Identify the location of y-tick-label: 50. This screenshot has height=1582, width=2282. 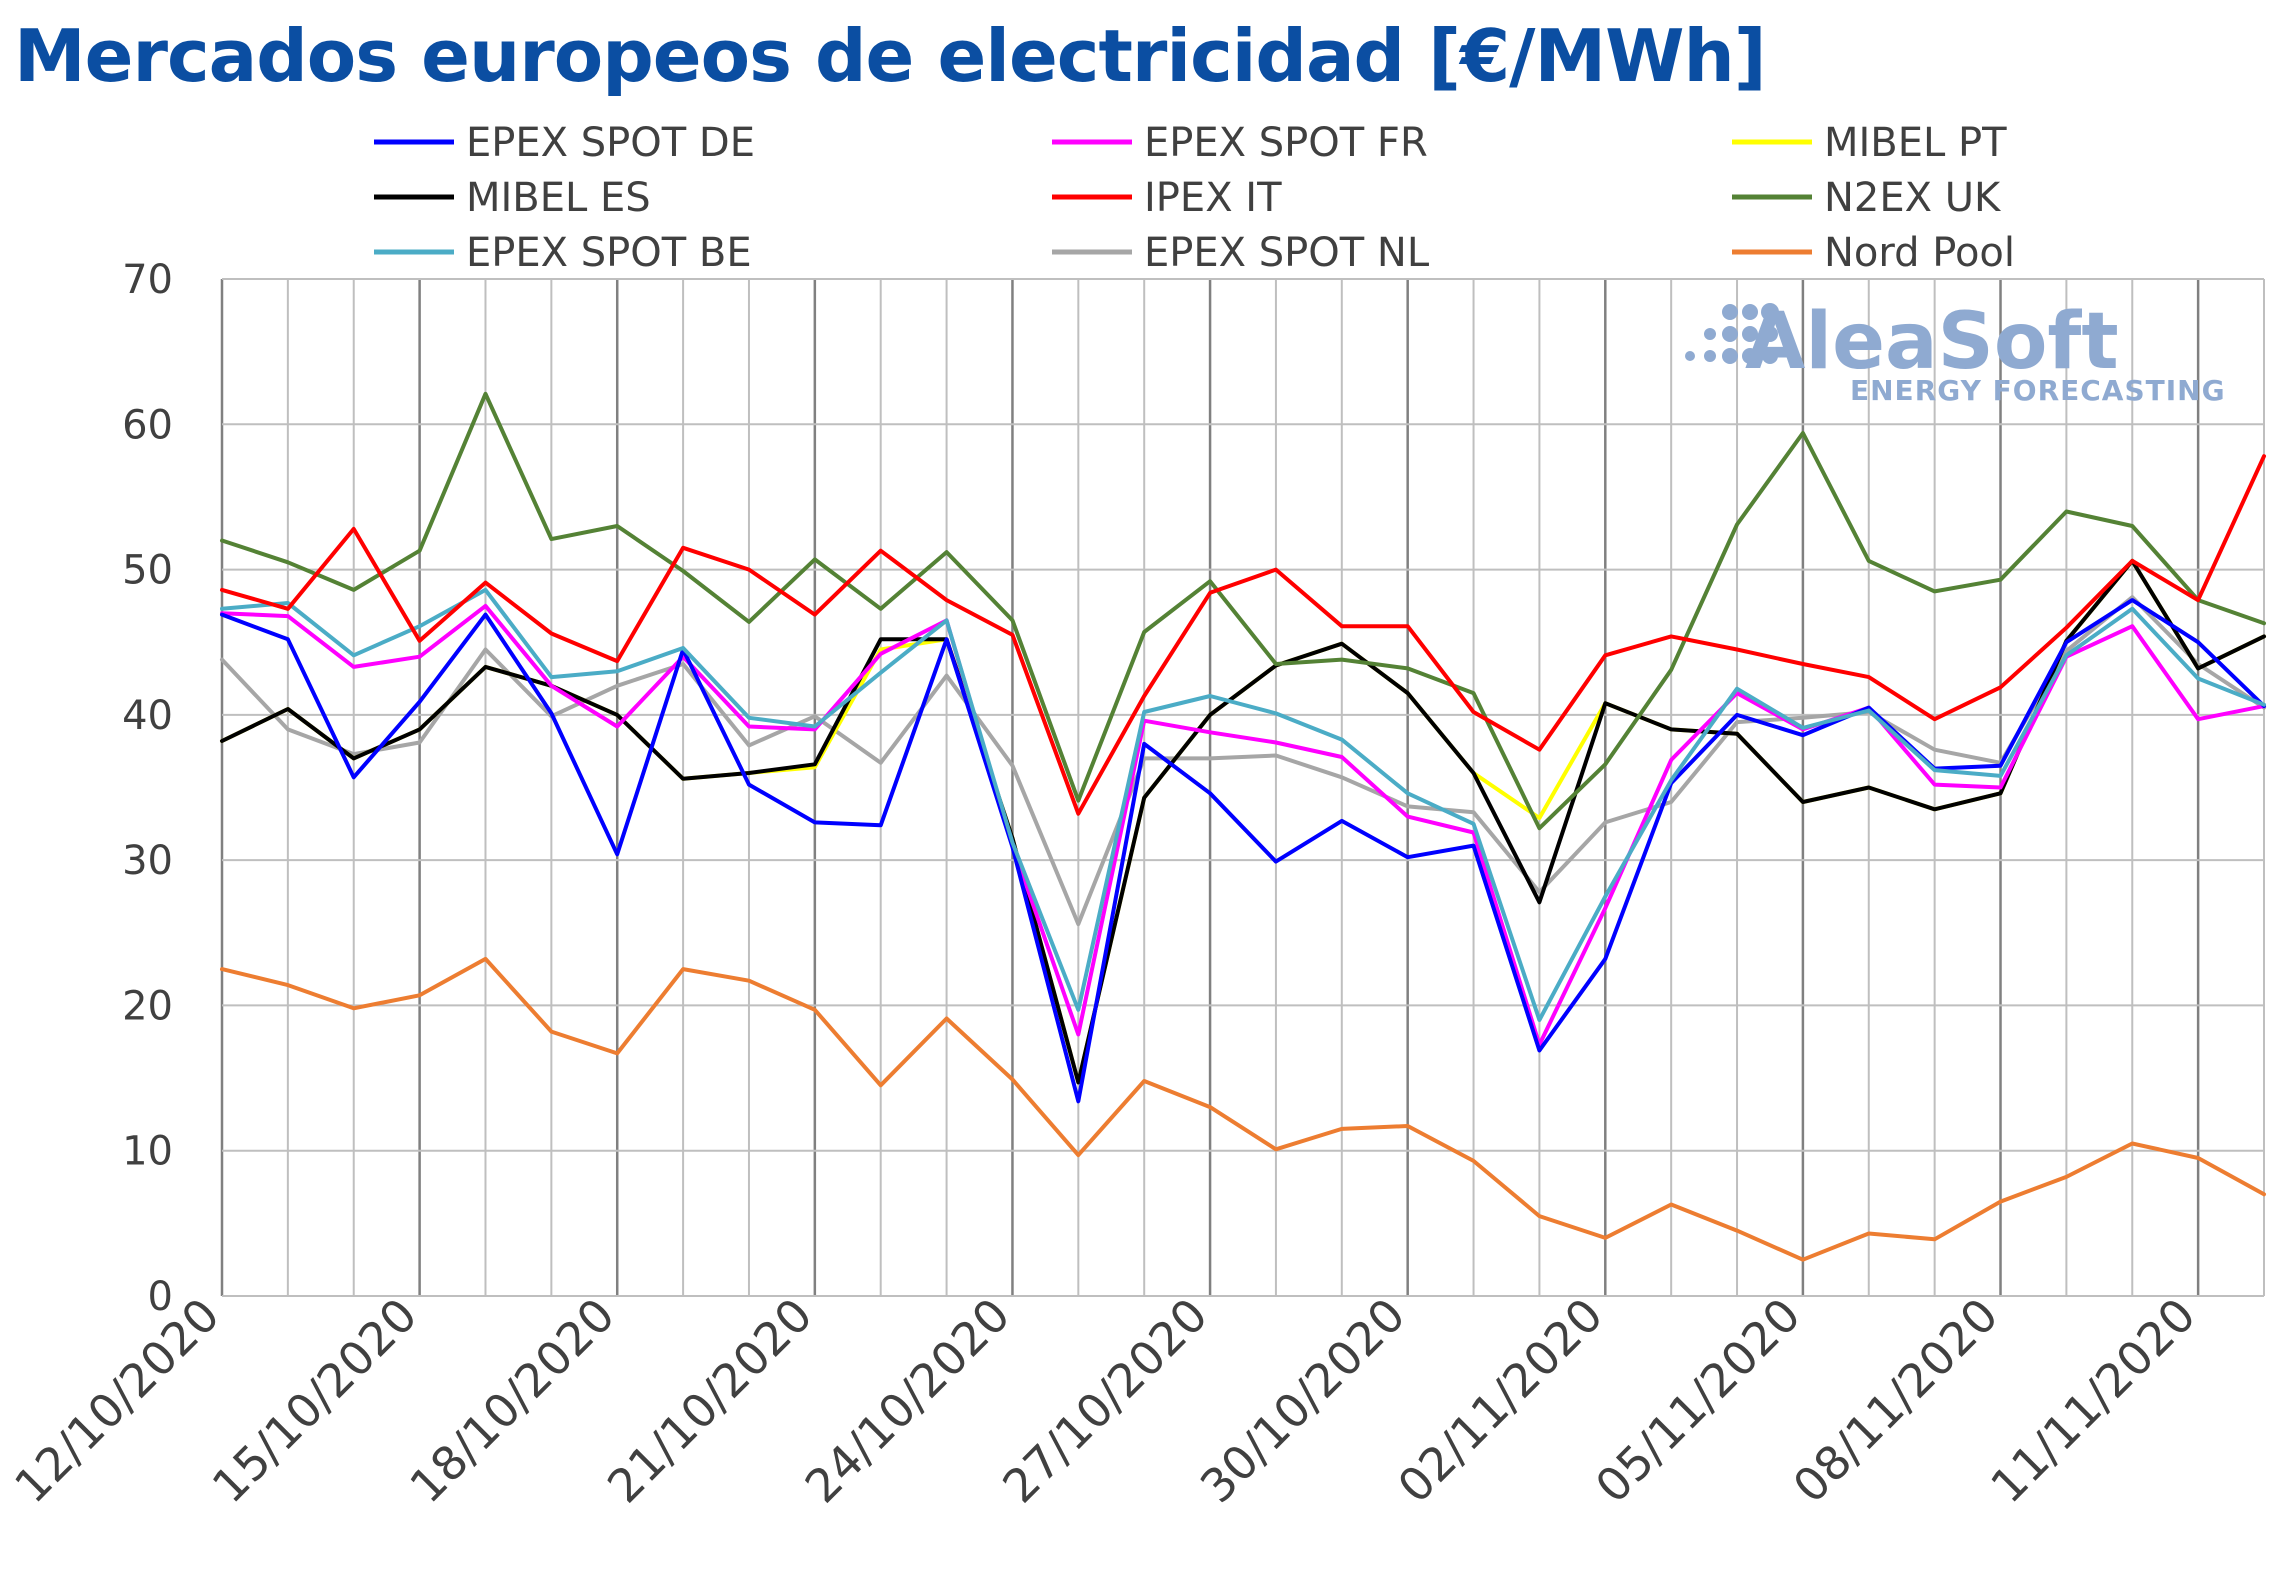
(147, 571).